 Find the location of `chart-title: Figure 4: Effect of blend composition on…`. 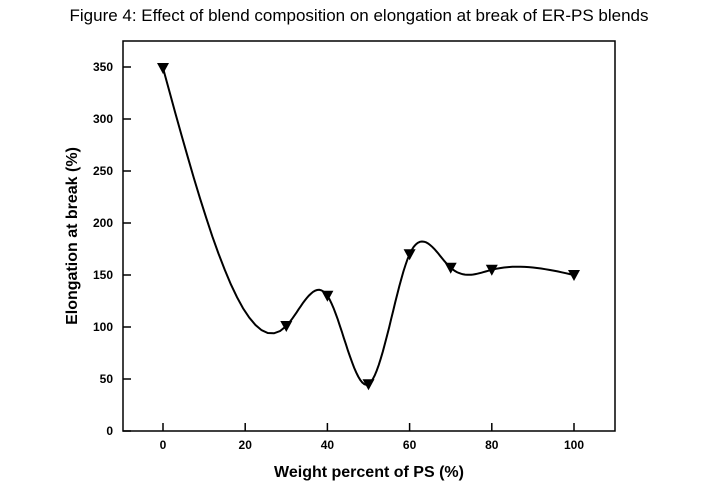

chart-title: Figure 4: Effect of blend composition on… is located at coordinates (359, 15).